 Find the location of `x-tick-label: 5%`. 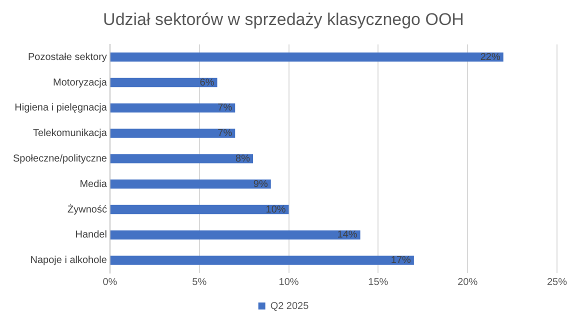

x-tick-label: 5% is located at coordinates (199, 282).